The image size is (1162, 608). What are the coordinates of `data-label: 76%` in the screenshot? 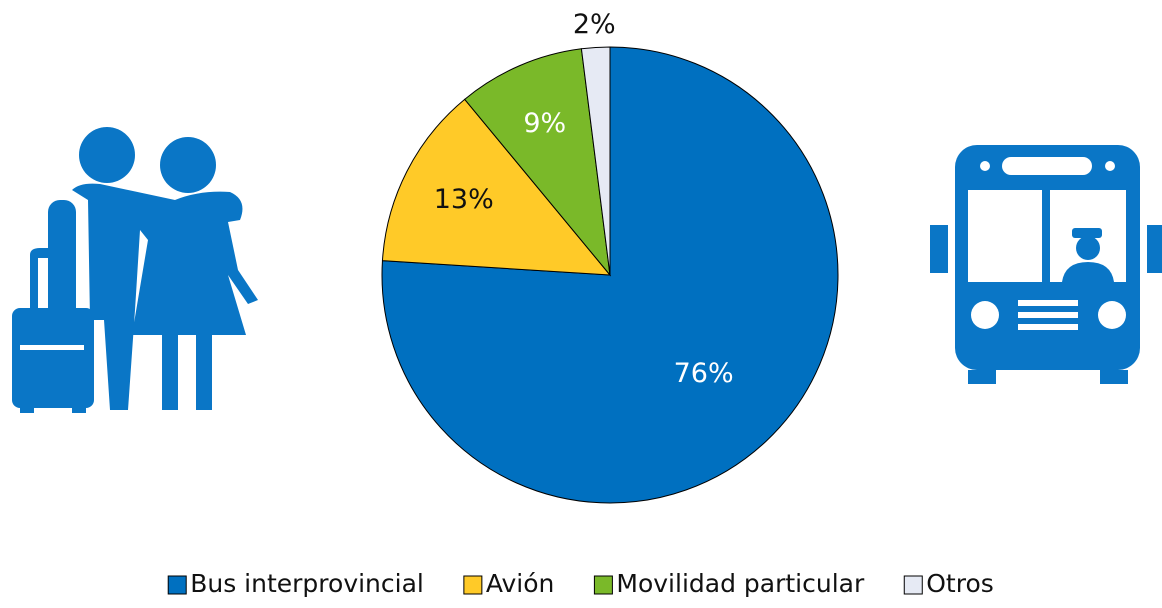 It's located at (704, 373).